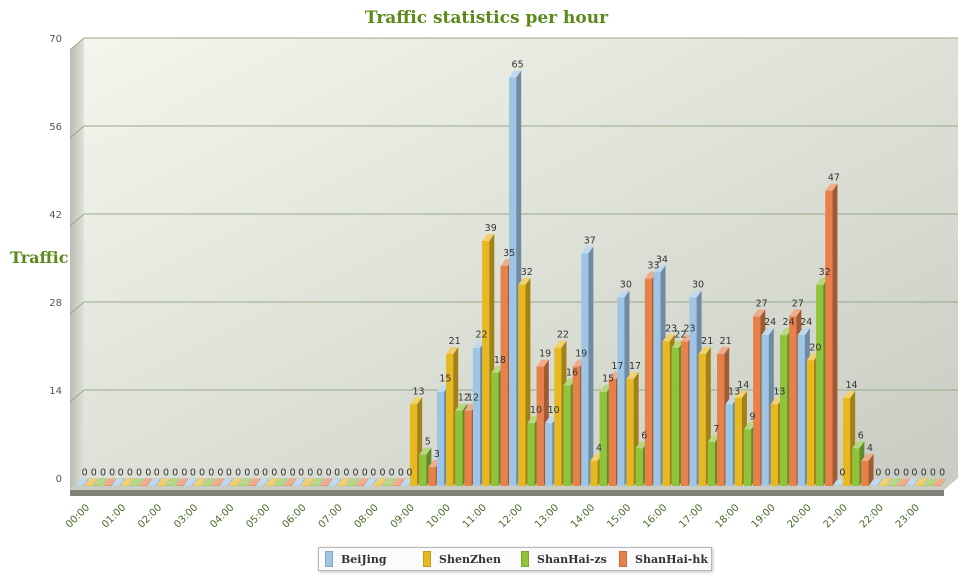 This screenshot has height=584, width=973. What do you see at coordinates (367, 516) in the screenshot?
I see `x-tick-label: 08:00` at bounding box center [367, 516].